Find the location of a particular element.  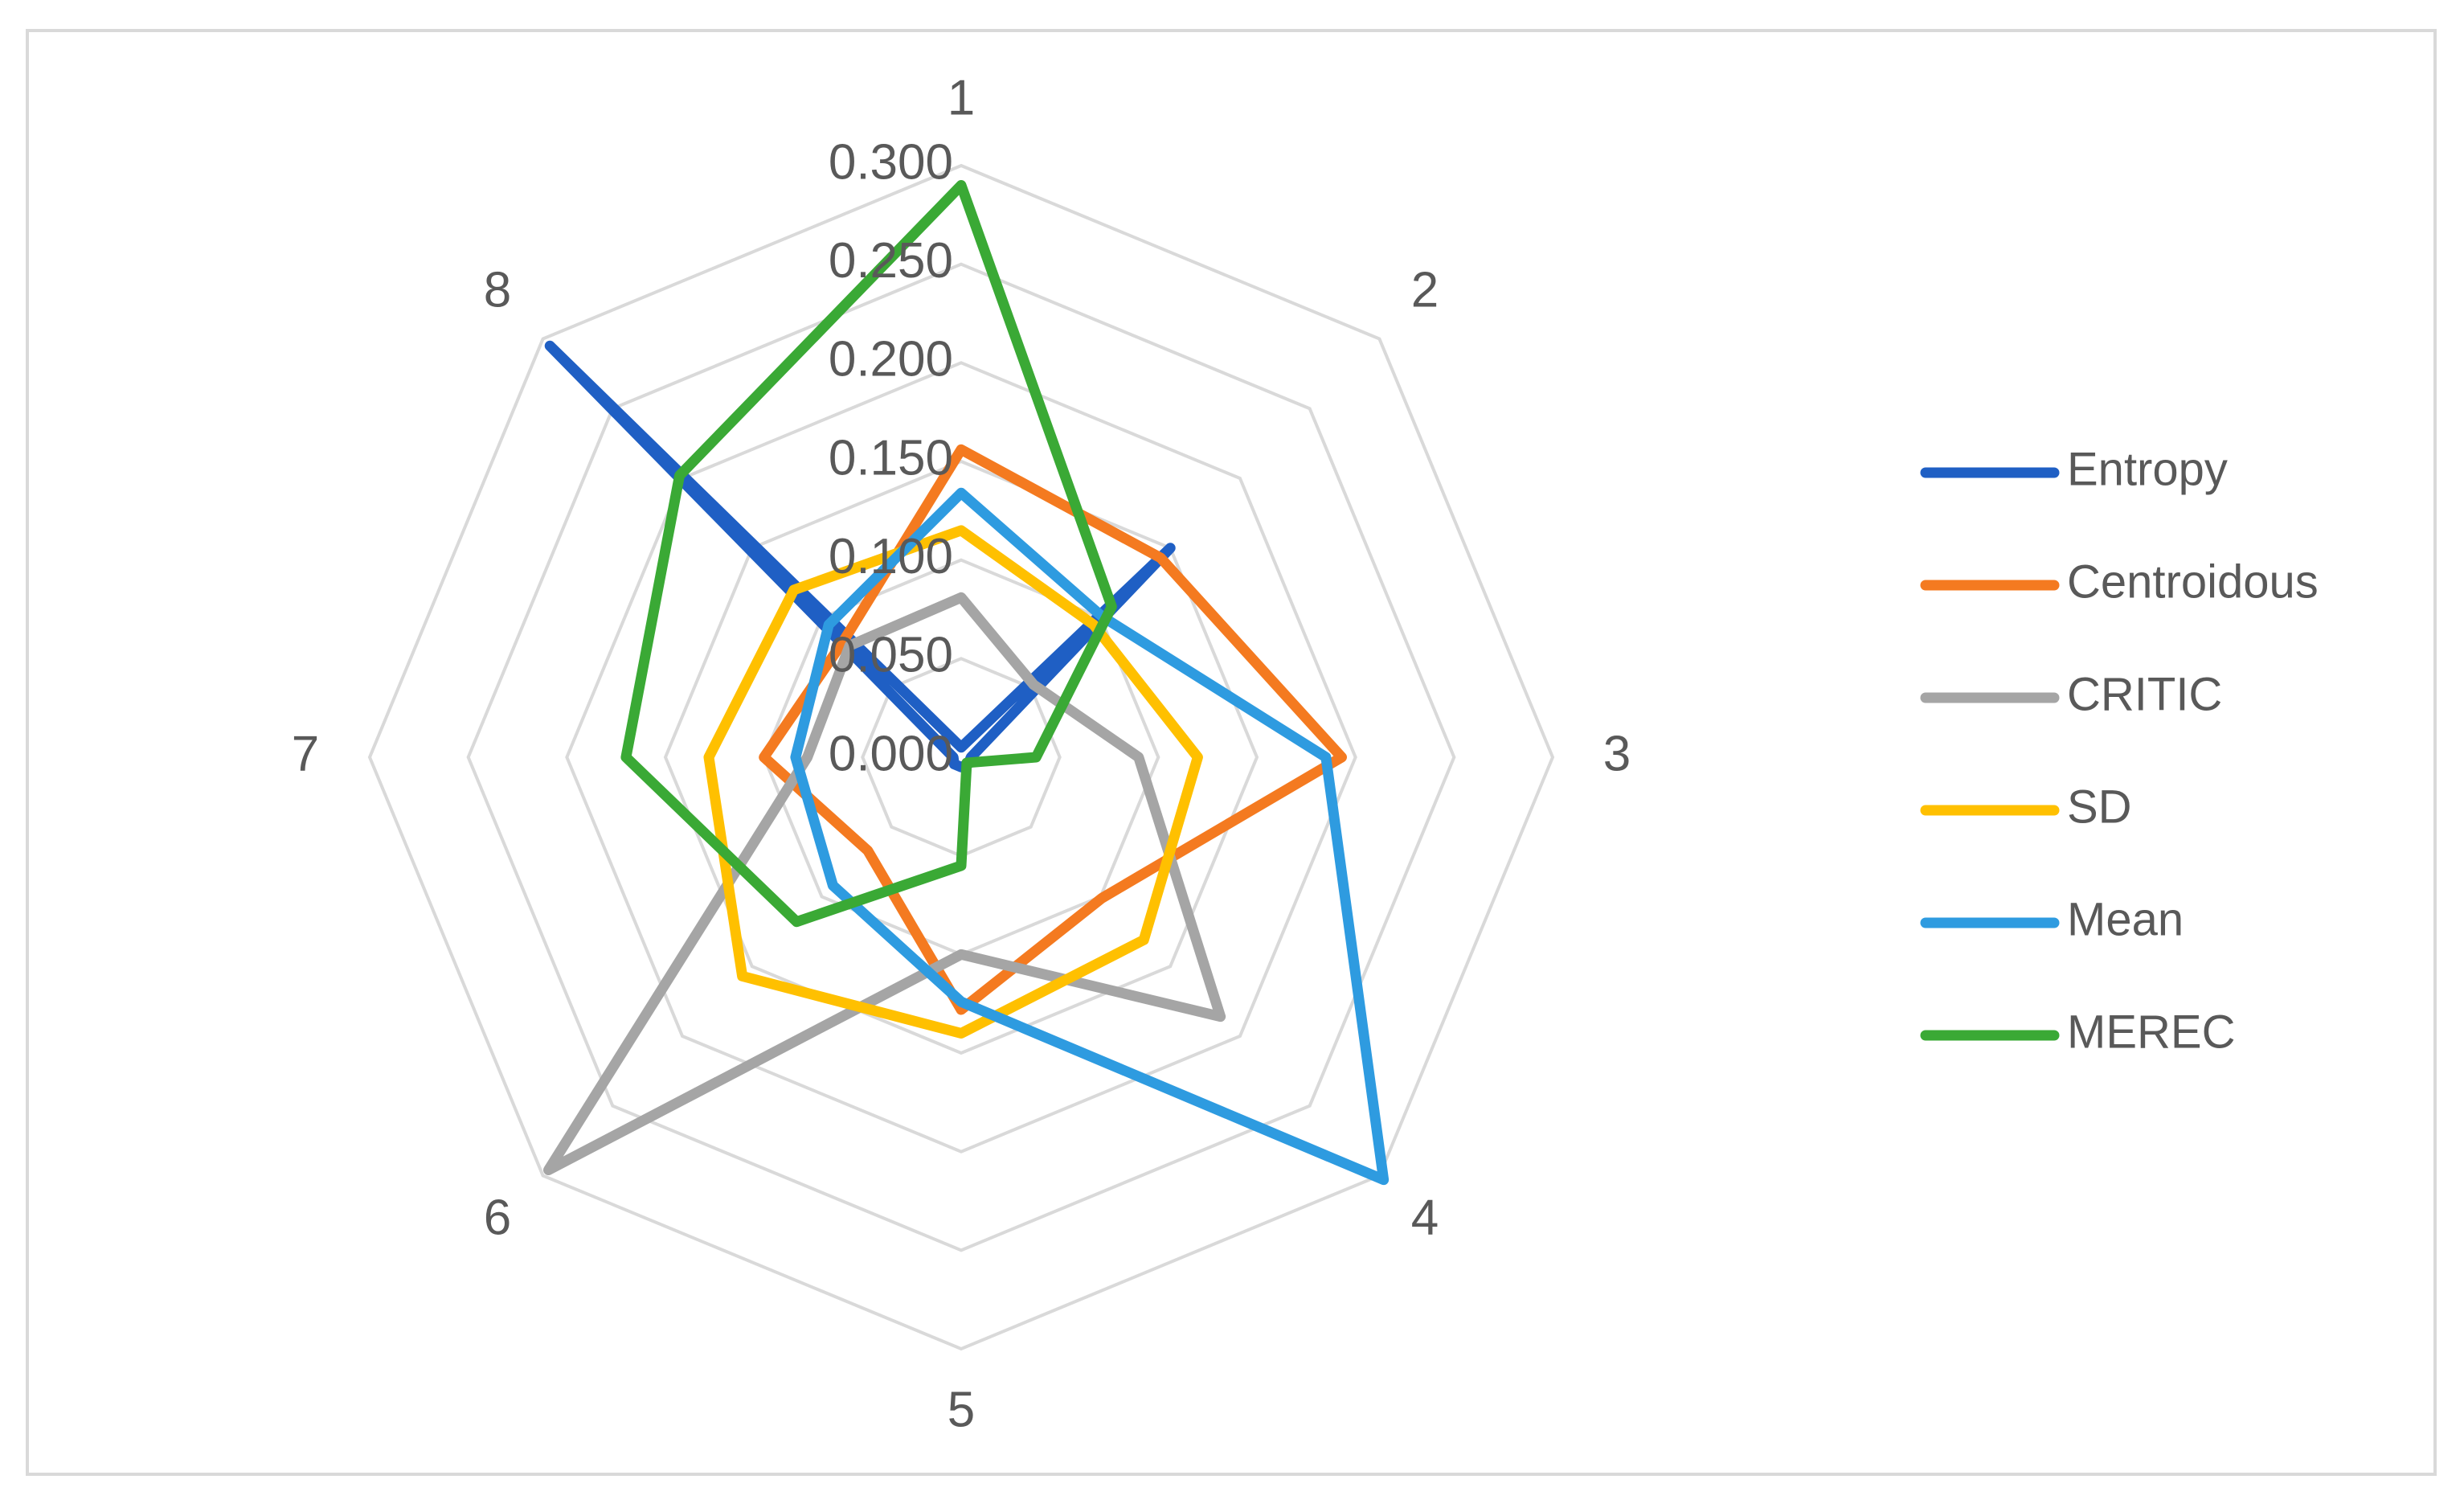

category-label: 6 is located at coordinates (497, 1218).